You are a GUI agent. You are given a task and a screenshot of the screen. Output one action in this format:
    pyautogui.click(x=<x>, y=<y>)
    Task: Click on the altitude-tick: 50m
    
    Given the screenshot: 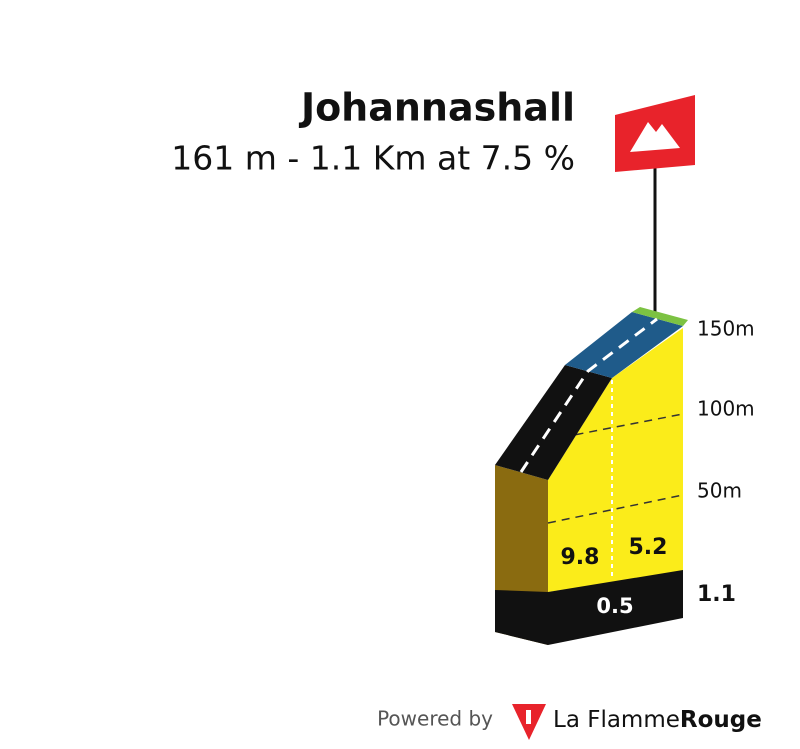 What is the action you would take?
    pyautogui.click(x=719, y=491)
    